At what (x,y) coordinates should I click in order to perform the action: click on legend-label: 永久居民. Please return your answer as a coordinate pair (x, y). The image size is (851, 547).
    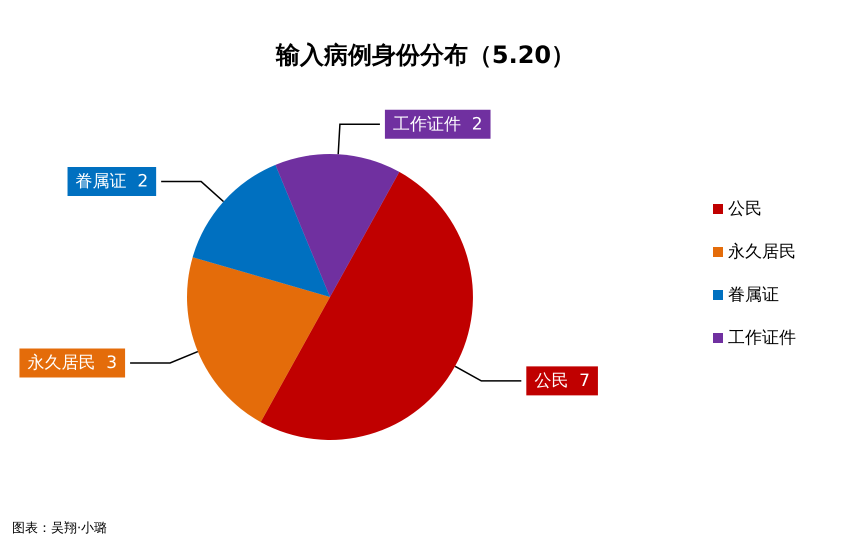
    Looking at the image, I should click on (762, 252).